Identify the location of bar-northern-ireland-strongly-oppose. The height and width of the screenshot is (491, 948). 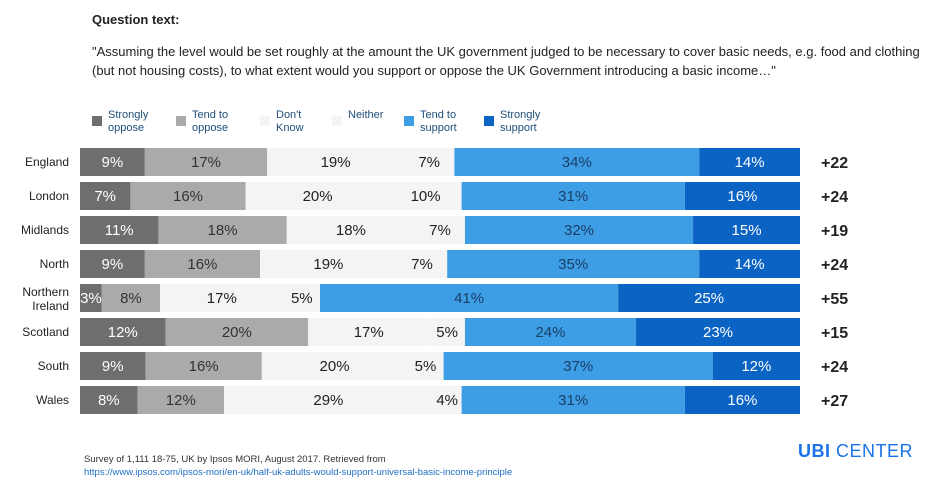
(91, 298).